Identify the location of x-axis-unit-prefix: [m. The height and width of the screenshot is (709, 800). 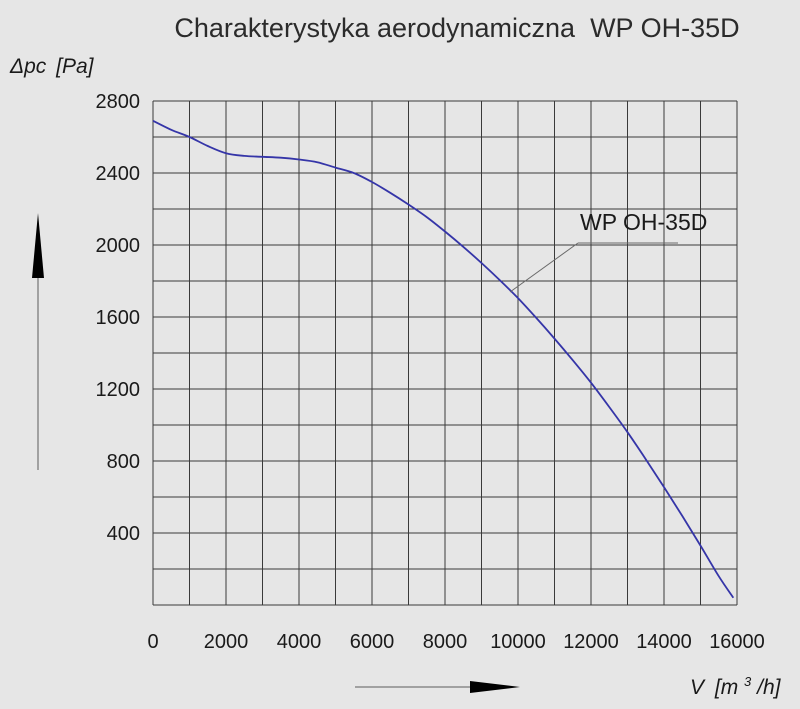
(726, 687).